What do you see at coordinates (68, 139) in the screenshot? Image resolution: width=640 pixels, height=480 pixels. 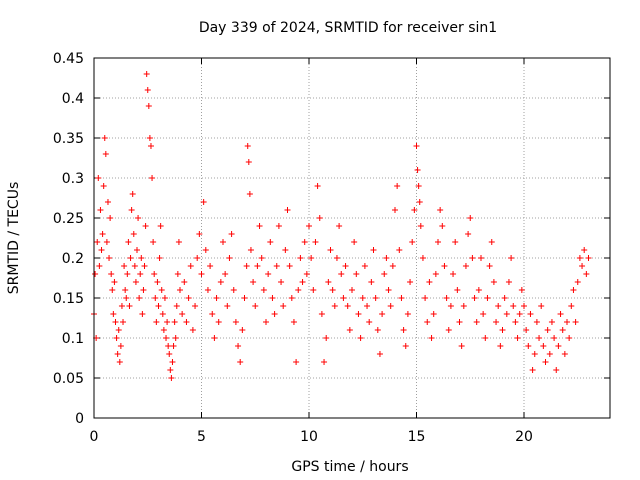 I see `y-tick-label: 0.35` at bounding box center [68, 139].